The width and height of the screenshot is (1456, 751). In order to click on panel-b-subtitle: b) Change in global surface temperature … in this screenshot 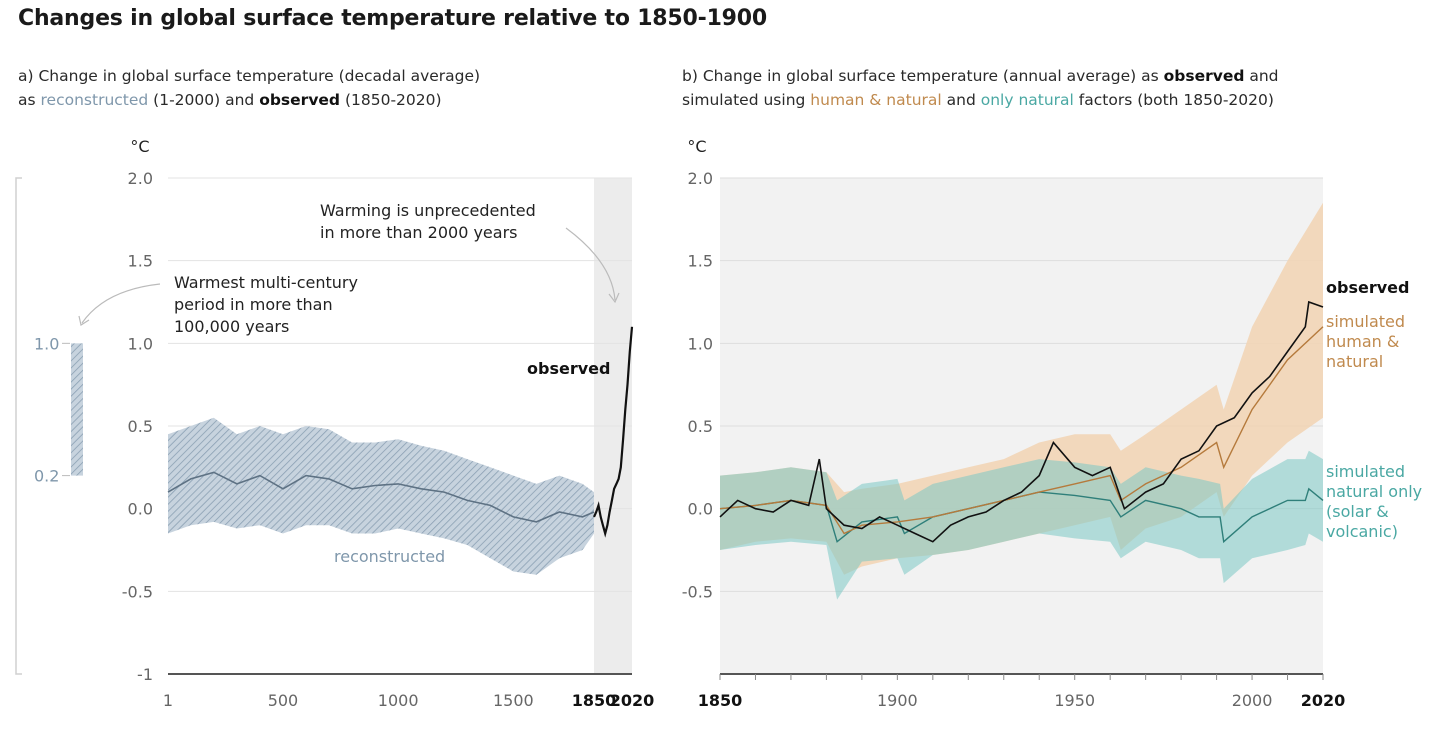, I will do `click(980, 88)`.